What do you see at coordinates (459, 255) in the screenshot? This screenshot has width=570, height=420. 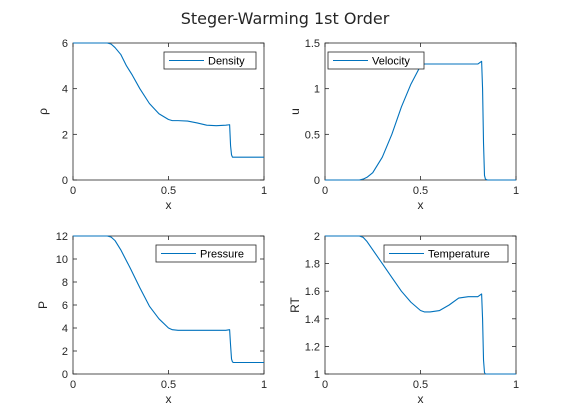 I see `legend-label: Temperature` at bounding box center [459, 255].